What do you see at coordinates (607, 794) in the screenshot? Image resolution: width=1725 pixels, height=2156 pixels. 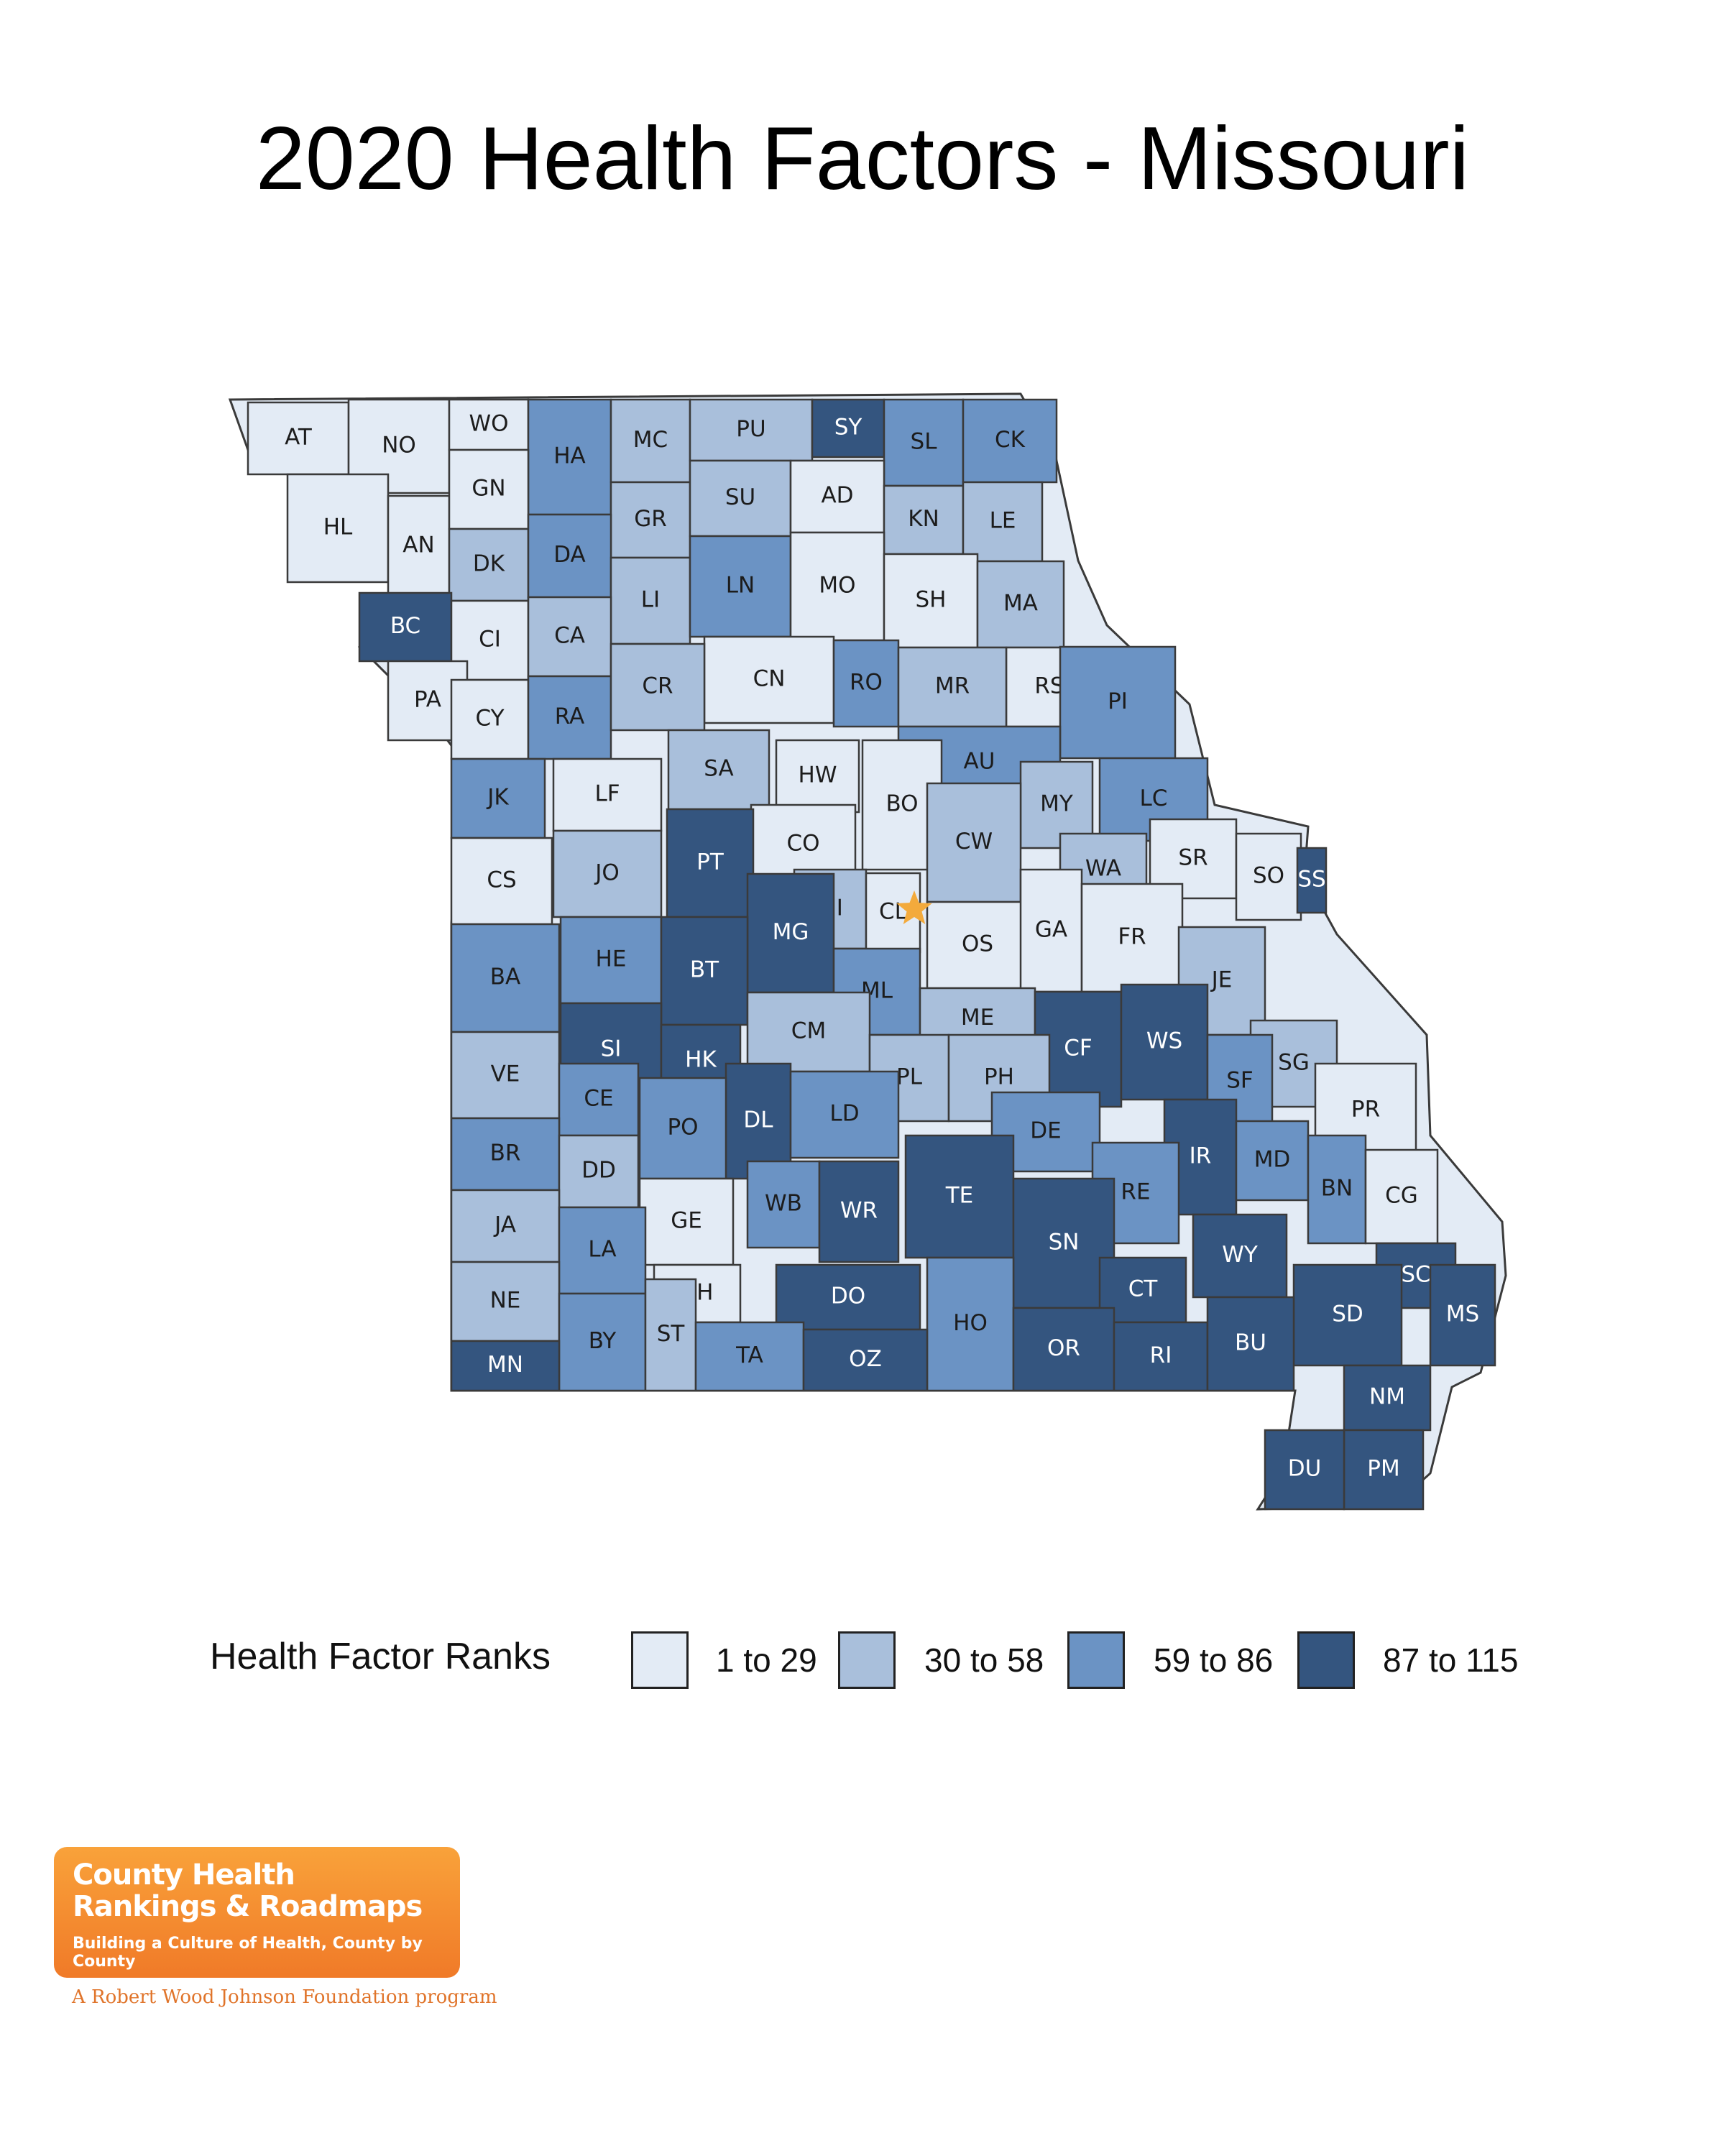 I see `county-label-lf: LF` at bounding box center [607, 794].